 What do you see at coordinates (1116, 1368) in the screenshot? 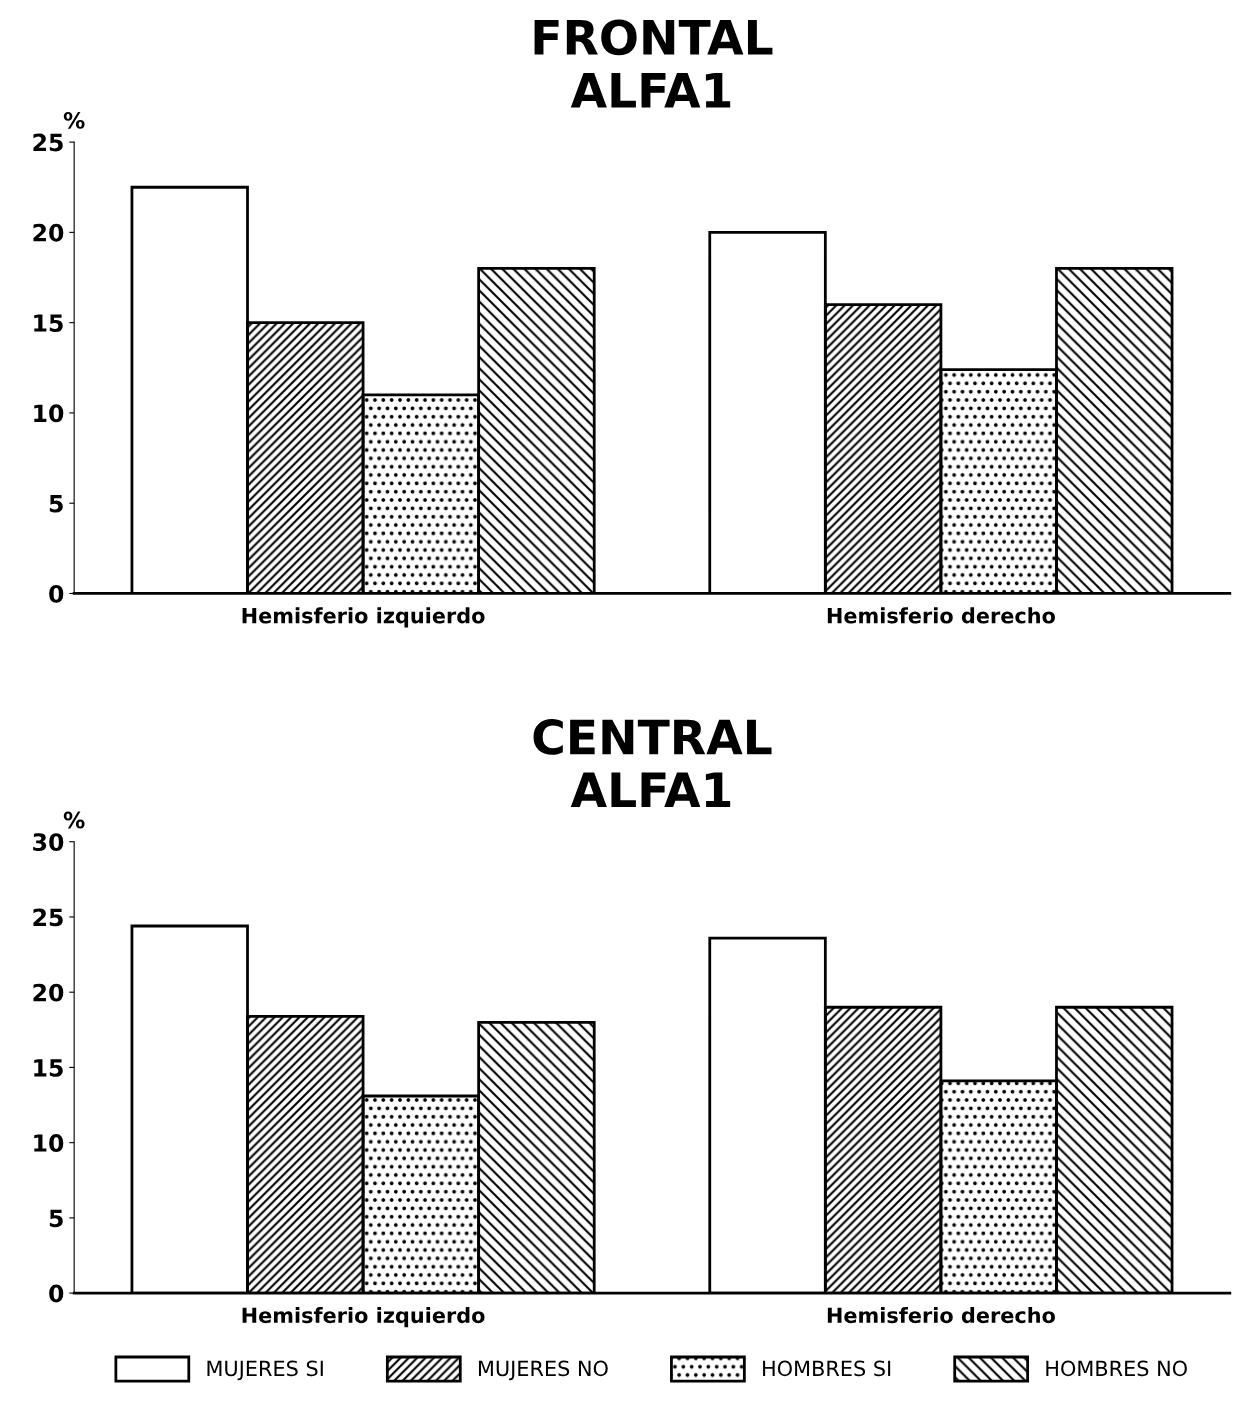
I see `legend-label: HOMBRES NO` at bounding box center [1116, 1368].